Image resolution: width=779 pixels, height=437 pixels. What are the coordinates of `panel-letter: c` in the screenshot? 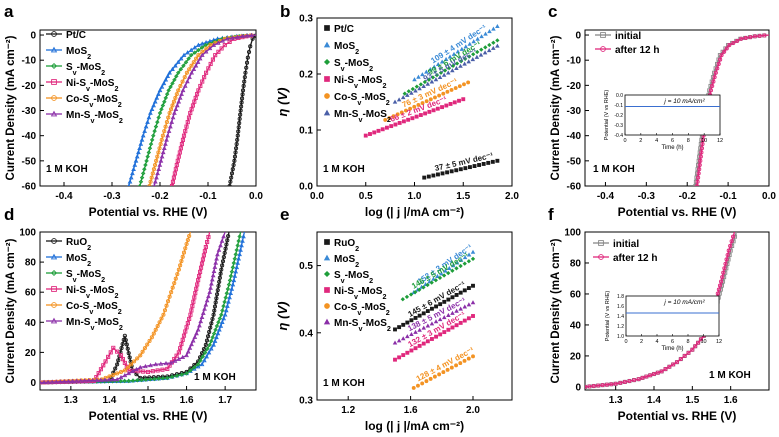 It's located at (552, 11).